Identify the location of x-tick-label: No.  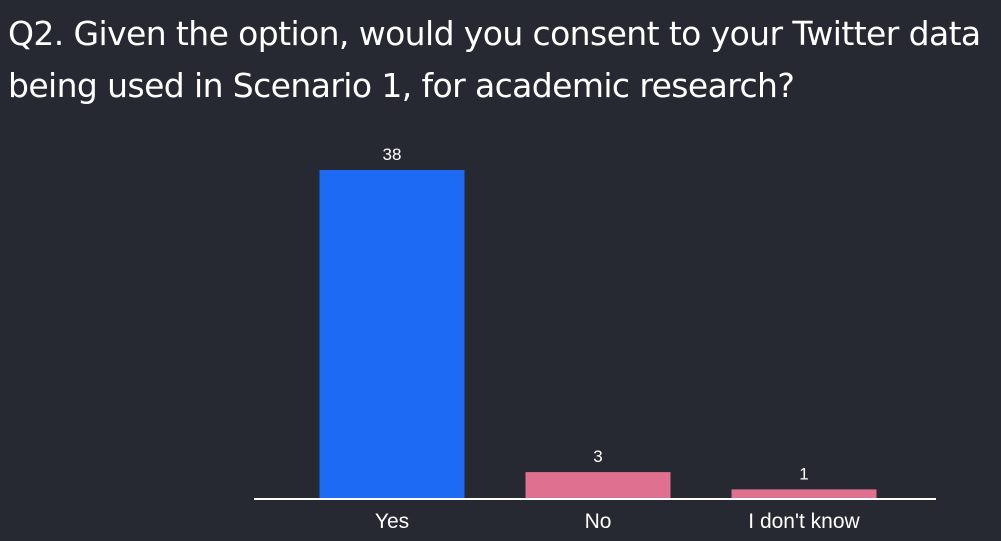
(598, 521).